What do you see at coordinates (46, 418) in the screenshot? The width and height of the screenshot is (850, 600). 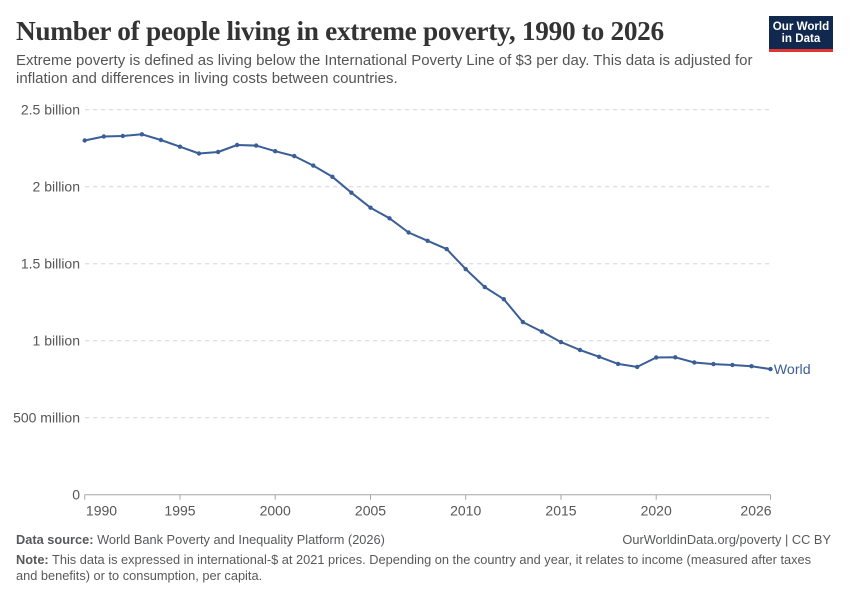 I see `svg-text: 500 million` at bounding box center [46, 418].